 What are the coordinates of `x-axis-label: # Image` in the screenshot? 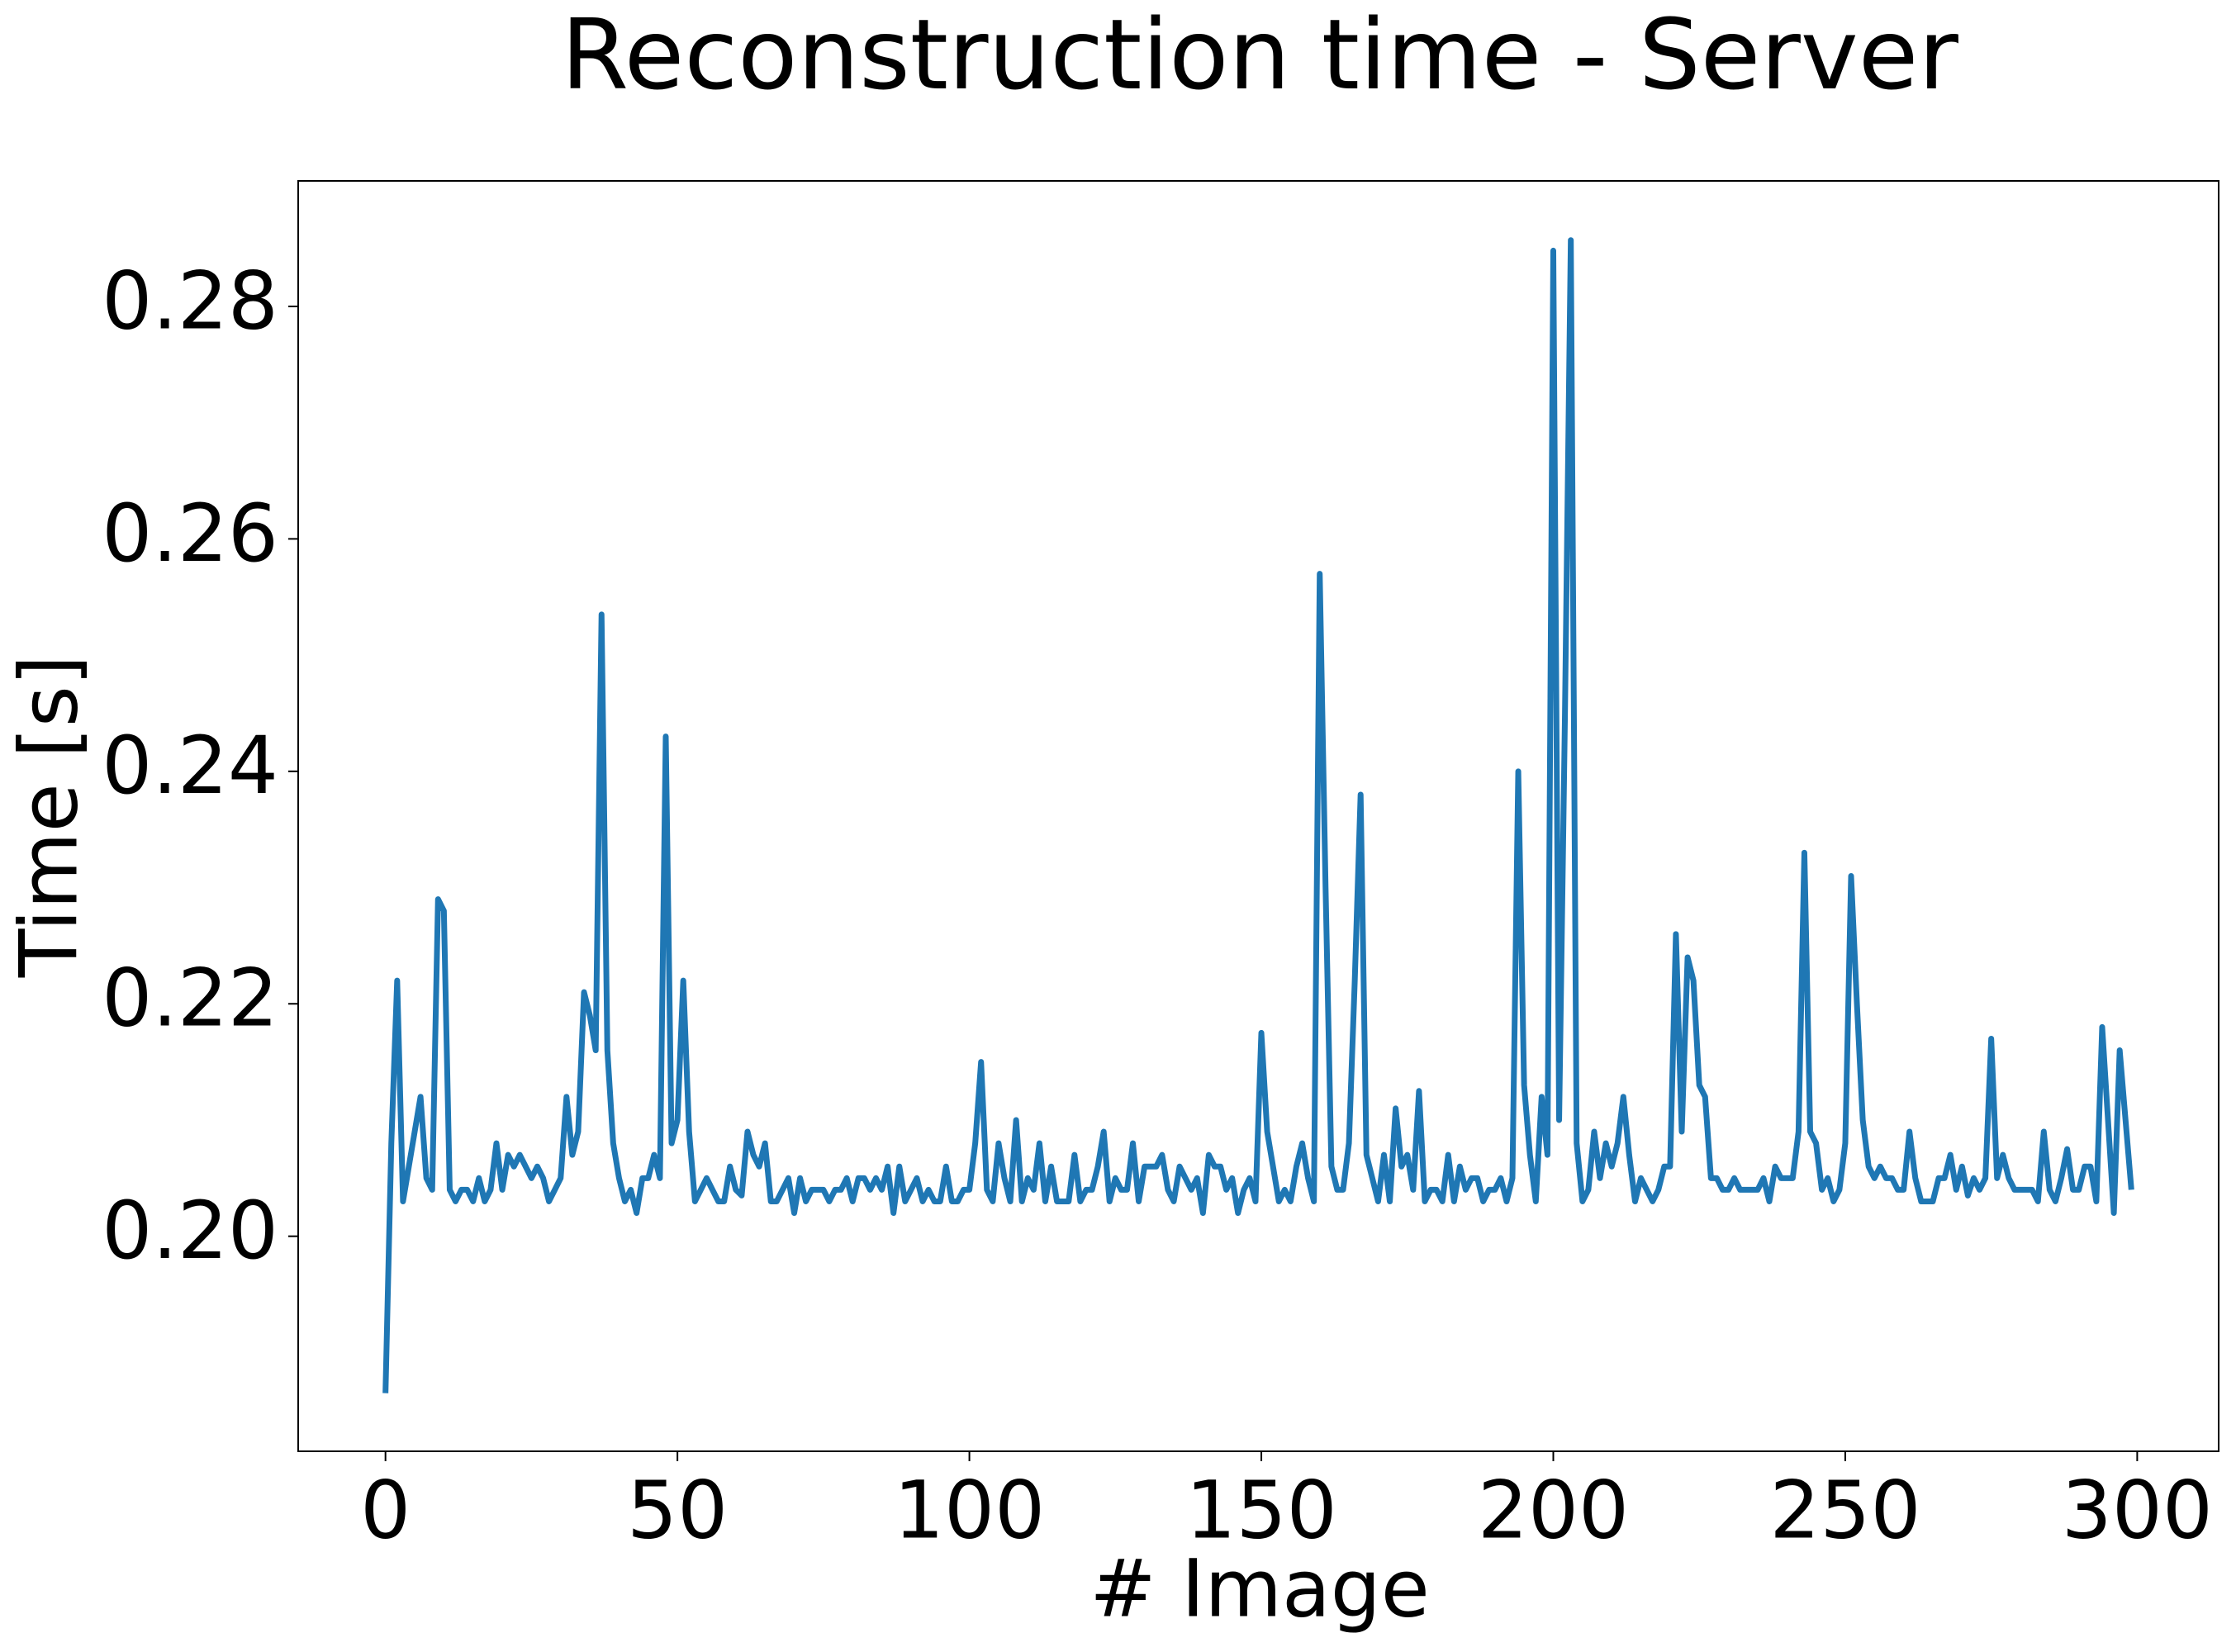 It's located at (1260, 1588).